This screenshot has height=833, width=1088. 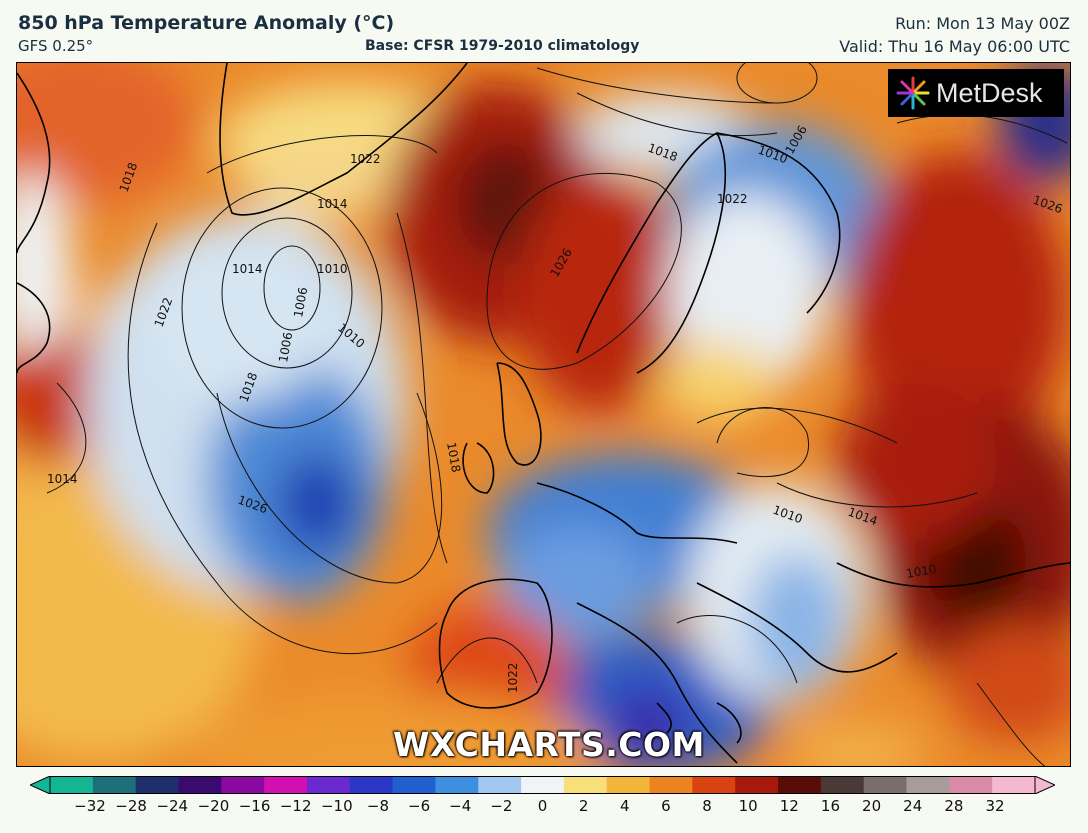 What do you see at coordinates (213, 806) in the screenshot?
I see `colorbar-tick: −20` at bounding box center [213, 806].